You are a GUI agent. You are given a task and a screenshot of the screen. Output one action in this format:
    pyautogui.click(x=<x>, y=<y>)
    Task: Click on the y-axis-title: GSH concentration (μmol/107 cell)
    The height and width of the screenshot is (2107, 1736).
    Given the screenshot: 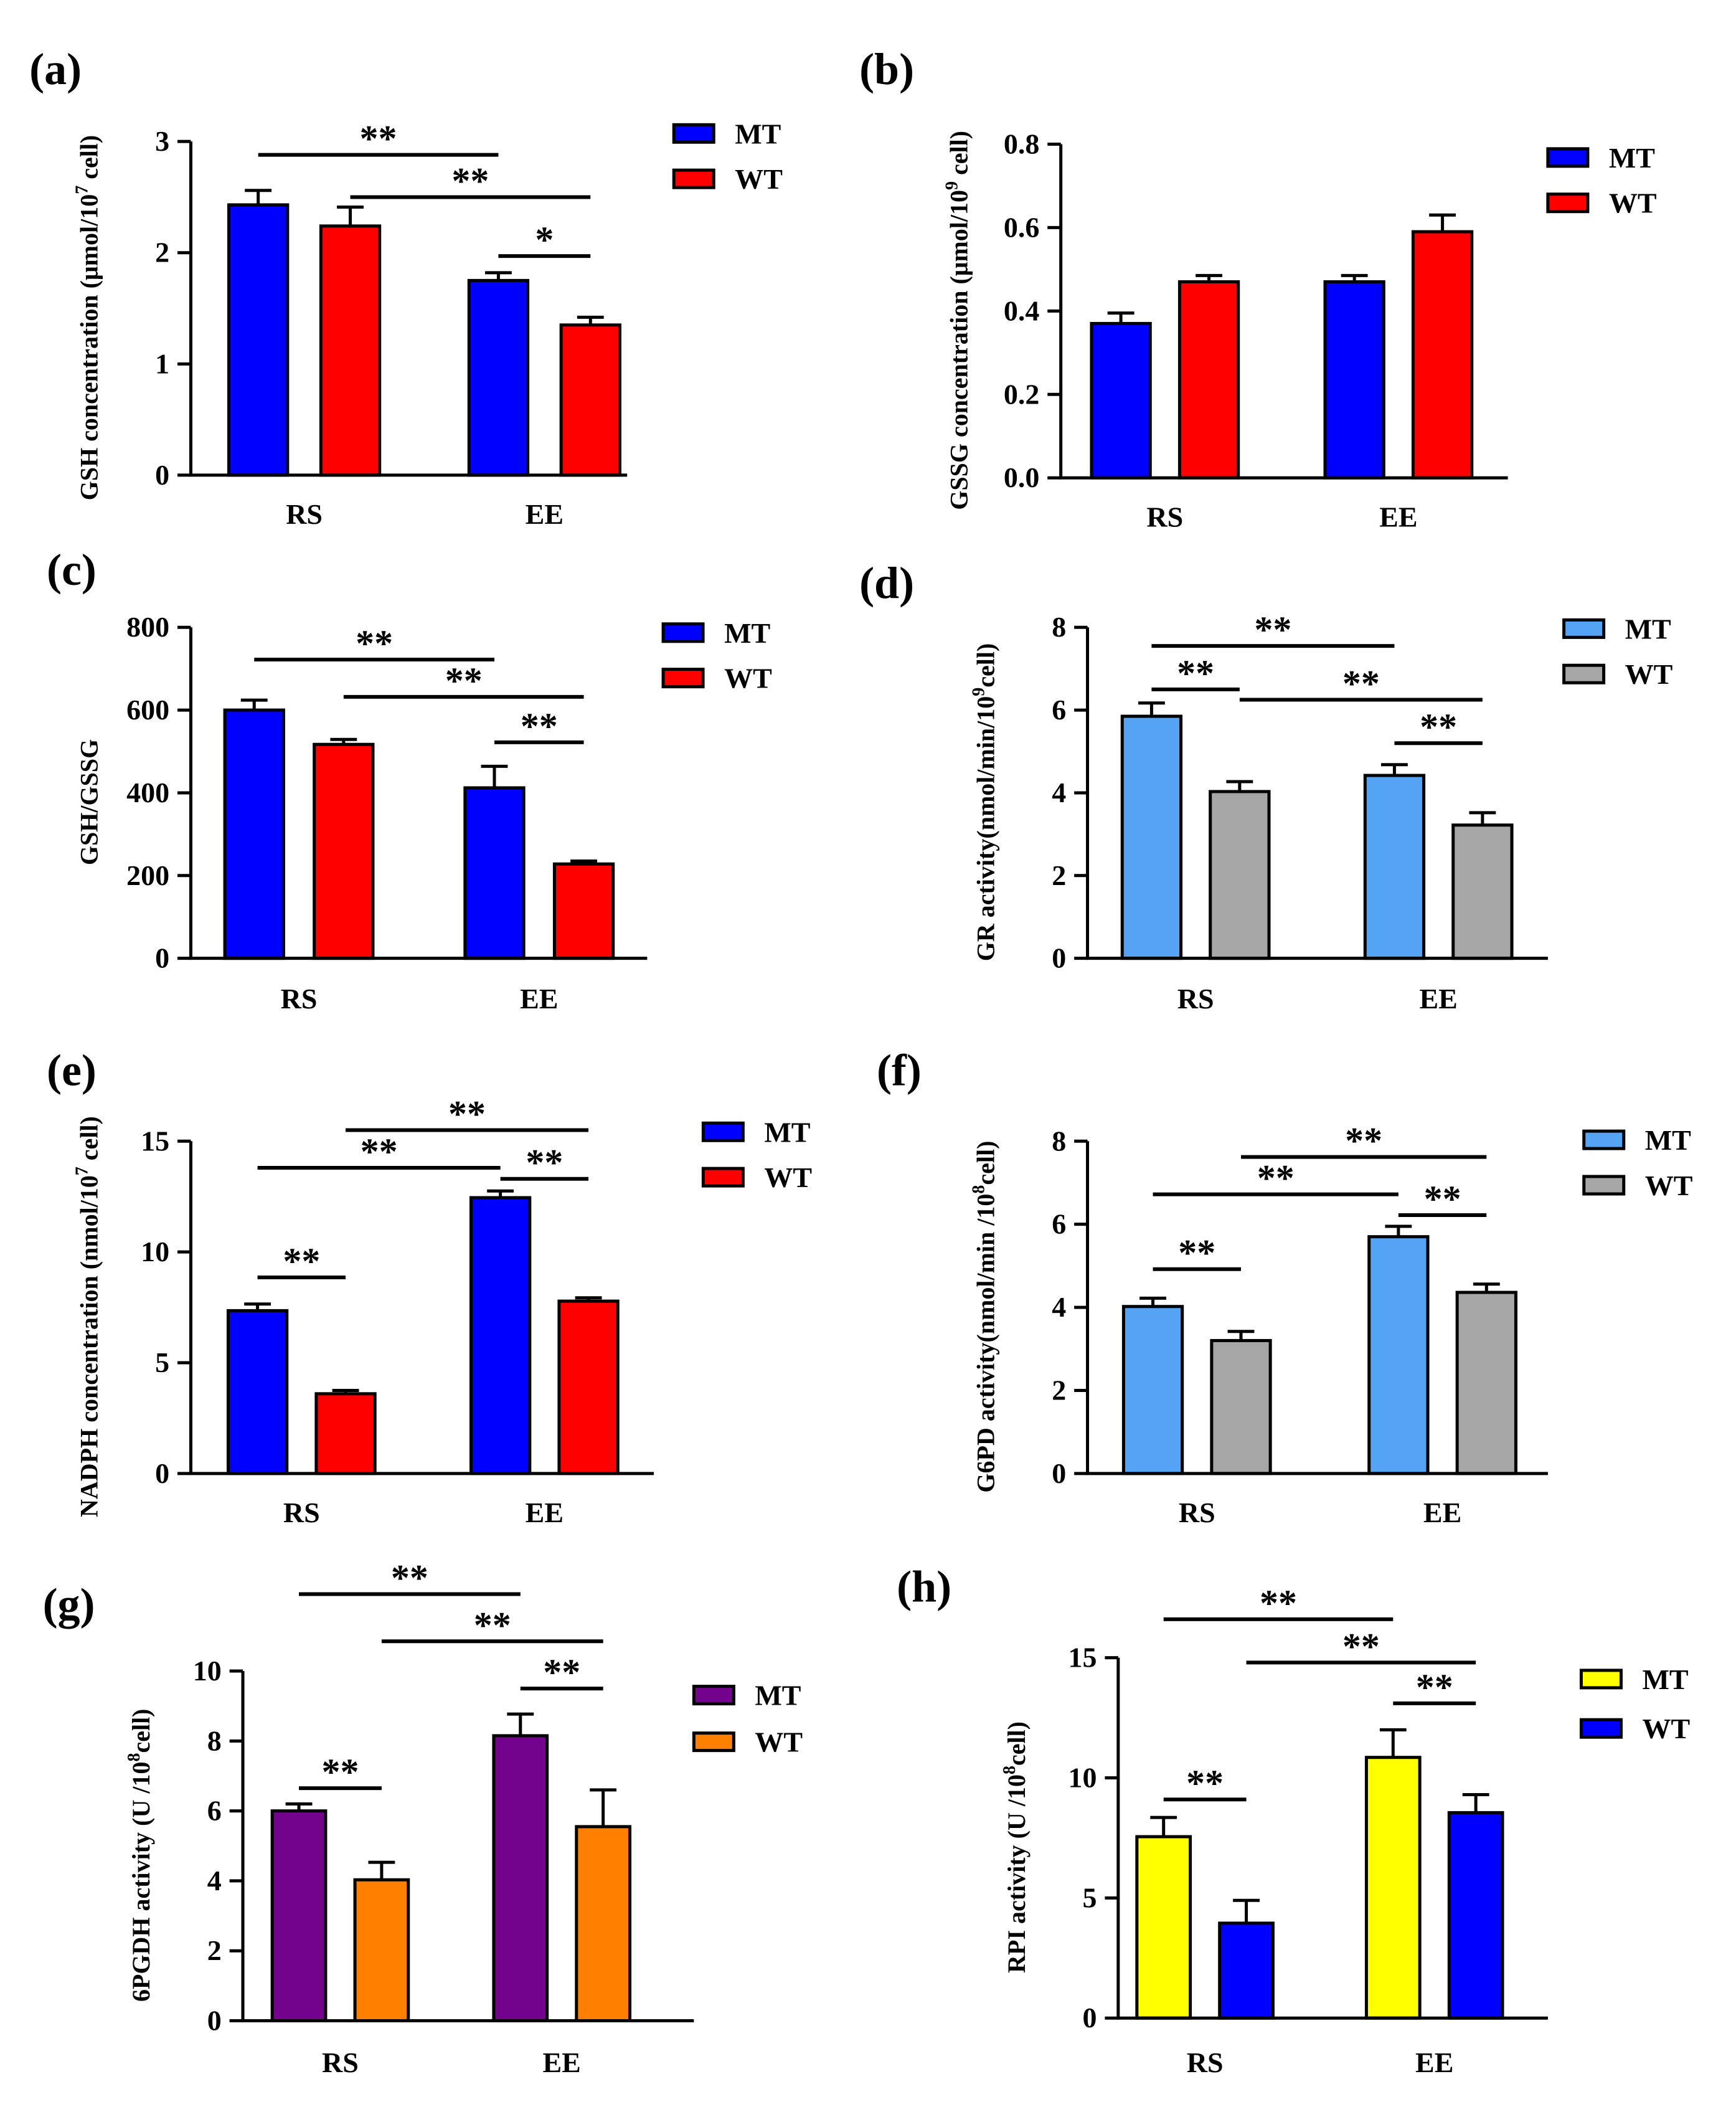 What is the action you would take?
    pyautogui.click(x=87, y=318)
    